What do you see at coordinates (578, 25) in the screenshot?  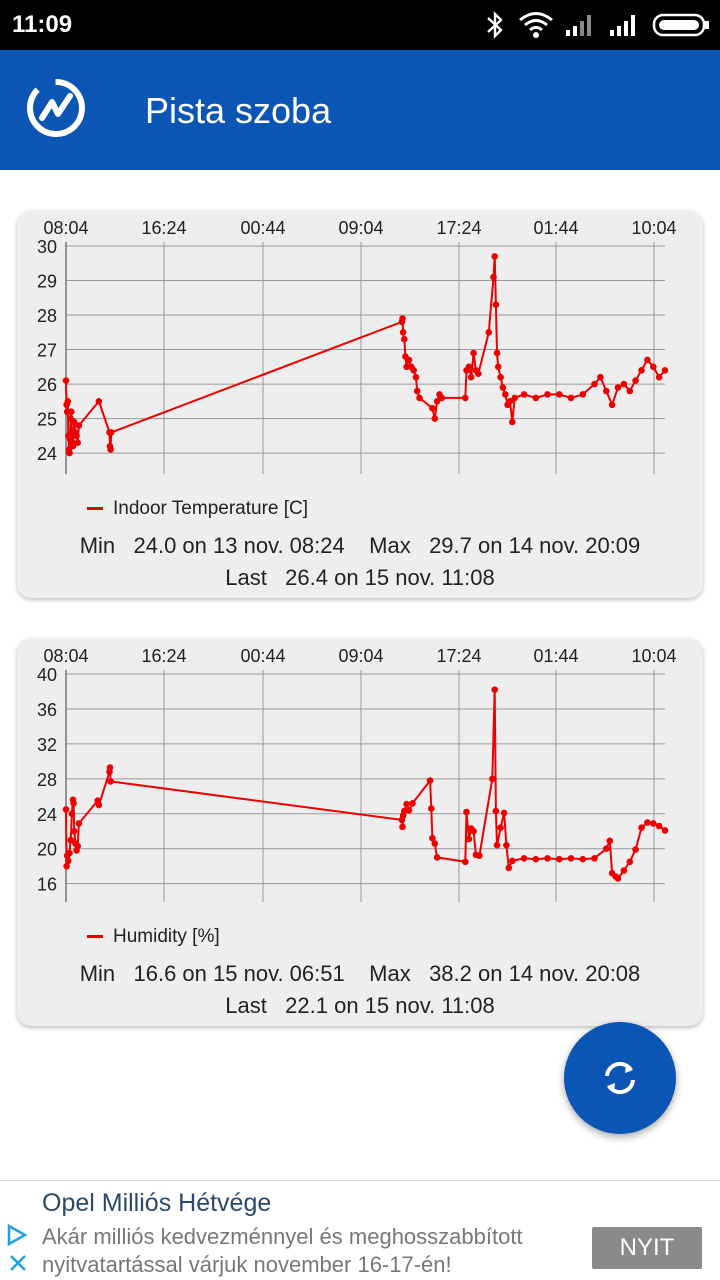 I see `signal-icon-sim1` at bounding box center [578, 25].